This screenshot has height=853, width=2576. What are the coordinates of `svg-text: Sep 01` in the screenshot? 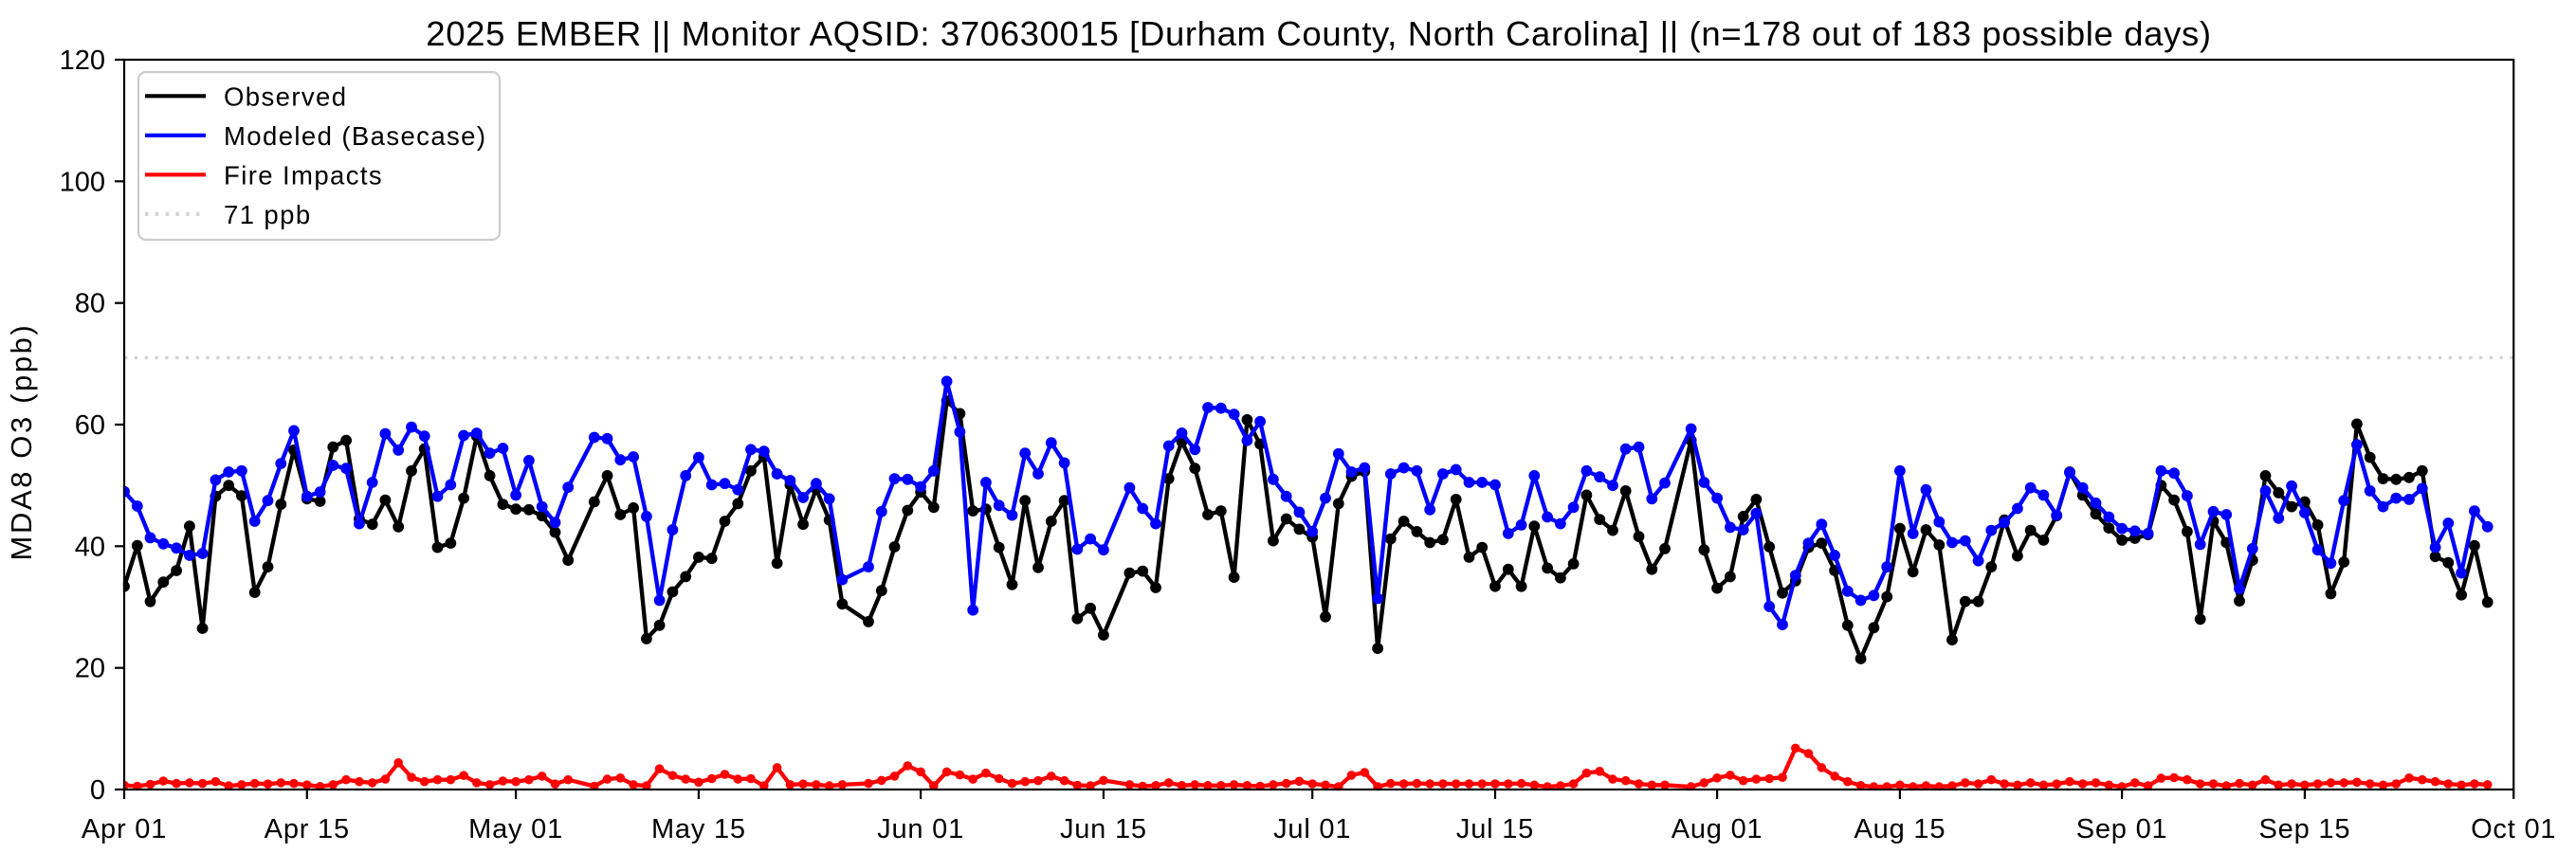 It's located at (2122, 829).